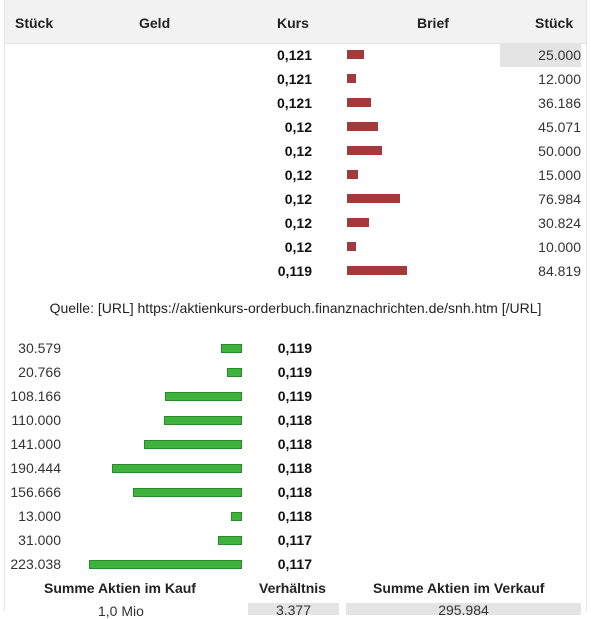 The width and height of the screenshot is (591, 619). Describe the element at coordinates (4, 305) in the screenshot. I see `panel-border-left` at that location.